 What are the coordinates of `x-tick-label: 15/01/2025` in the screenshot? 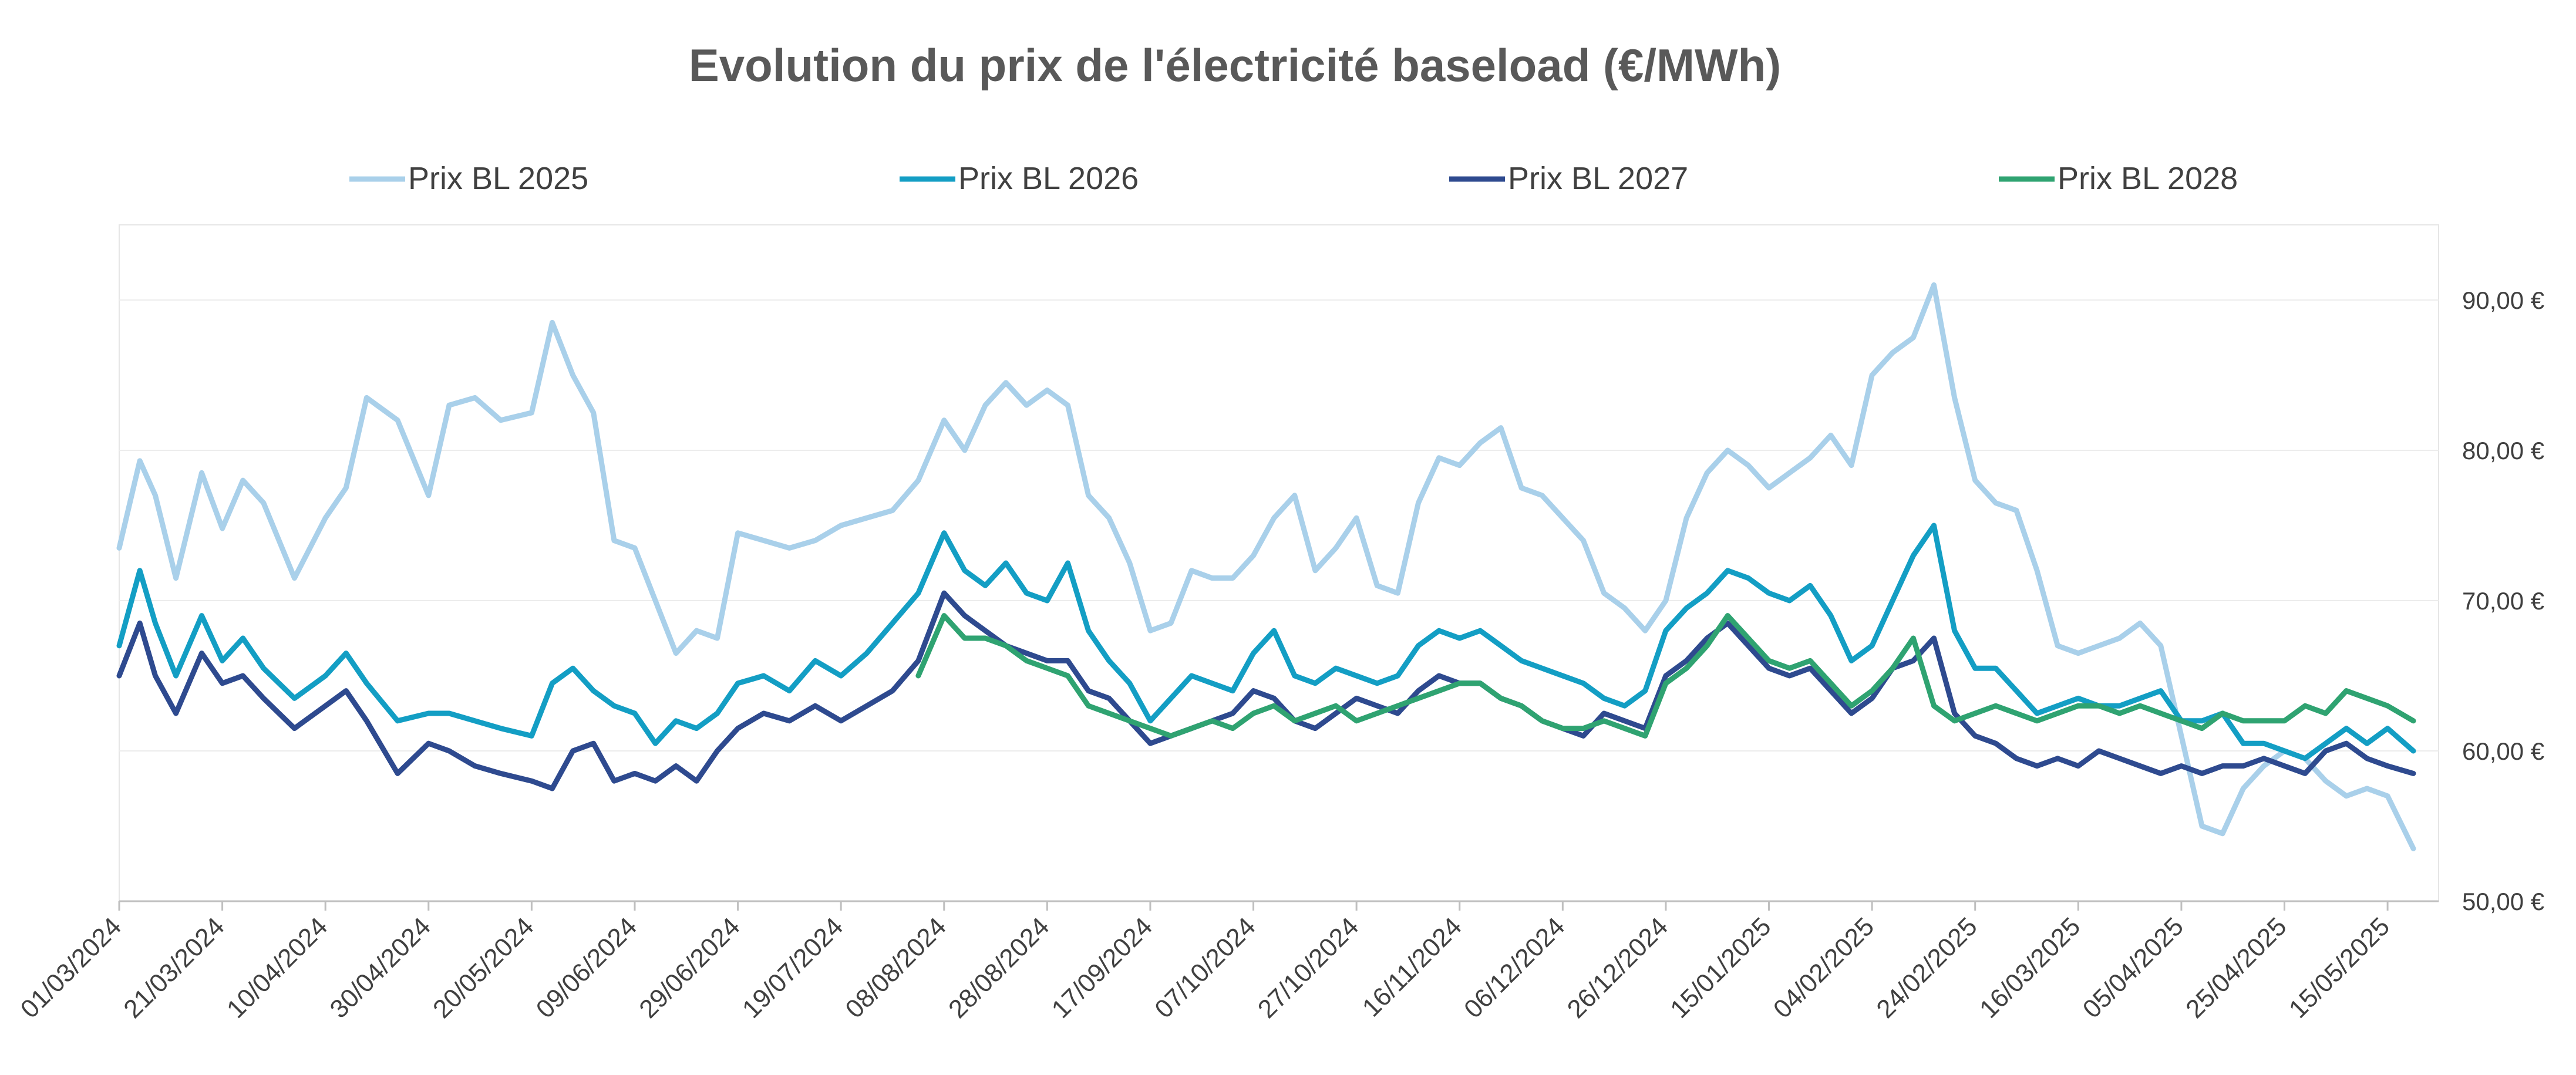 It's located at (1720, 968).